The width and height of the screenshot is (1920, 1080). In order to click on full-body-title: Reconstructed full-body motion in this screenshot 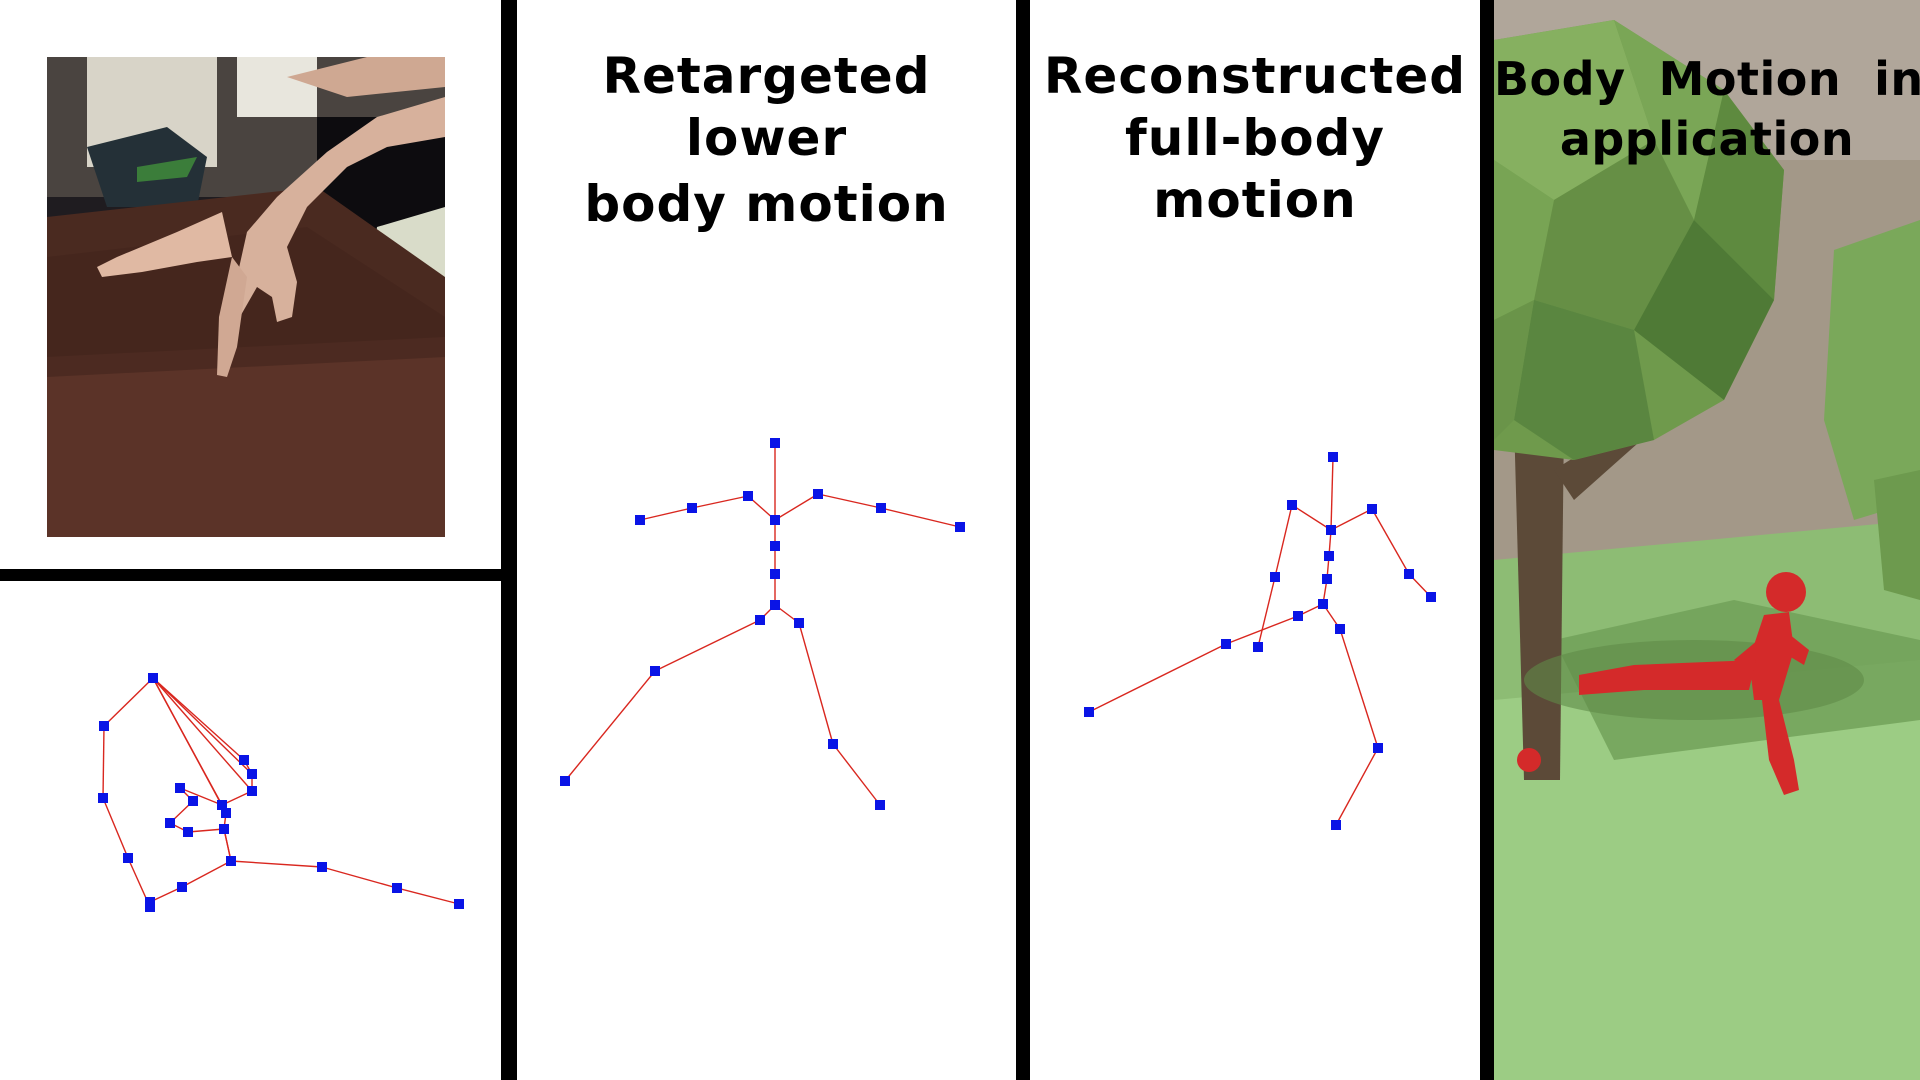, I will do `click(1255, 138)`.